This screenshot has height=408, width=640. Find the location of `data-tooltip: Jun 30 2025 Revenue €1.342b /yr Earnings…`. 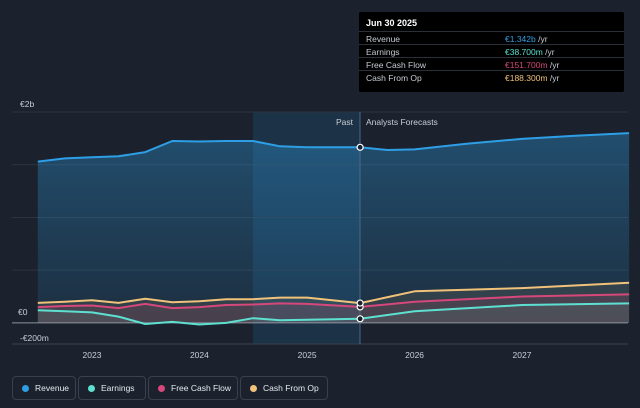

data-tooltip: Jun 30 2025 Revenue €1.342b /yr Earnings… is located at coordinates (491, 52).